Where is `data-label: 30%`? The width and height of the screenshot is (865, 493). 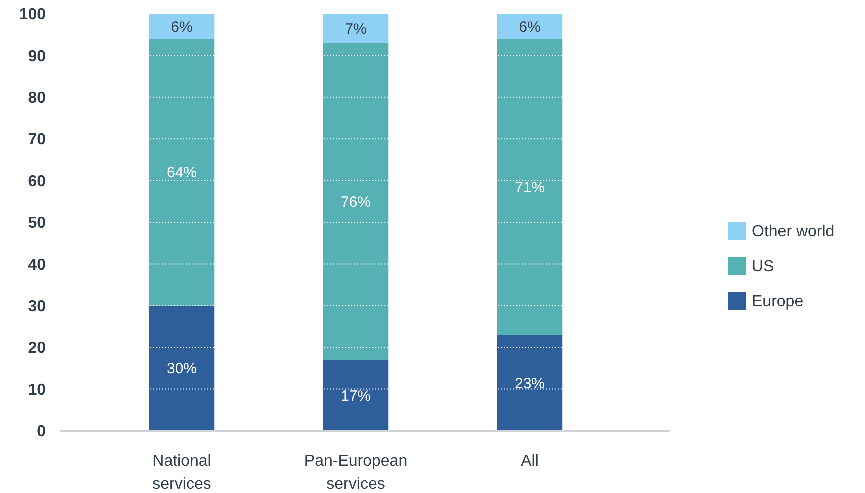 data-label: 30% is located at coordinates (182, 369).